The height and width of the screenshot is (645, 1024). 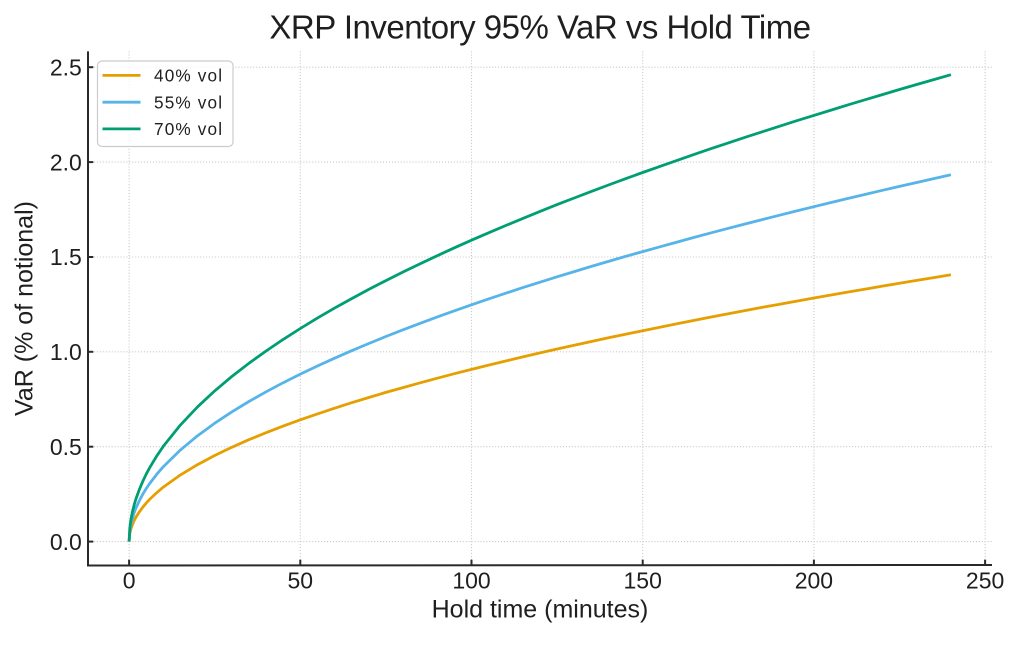 What do you see at coordinates (643, 581) in the screenshot?
I see `svg-text: 150` at bounding box center [643, 581].